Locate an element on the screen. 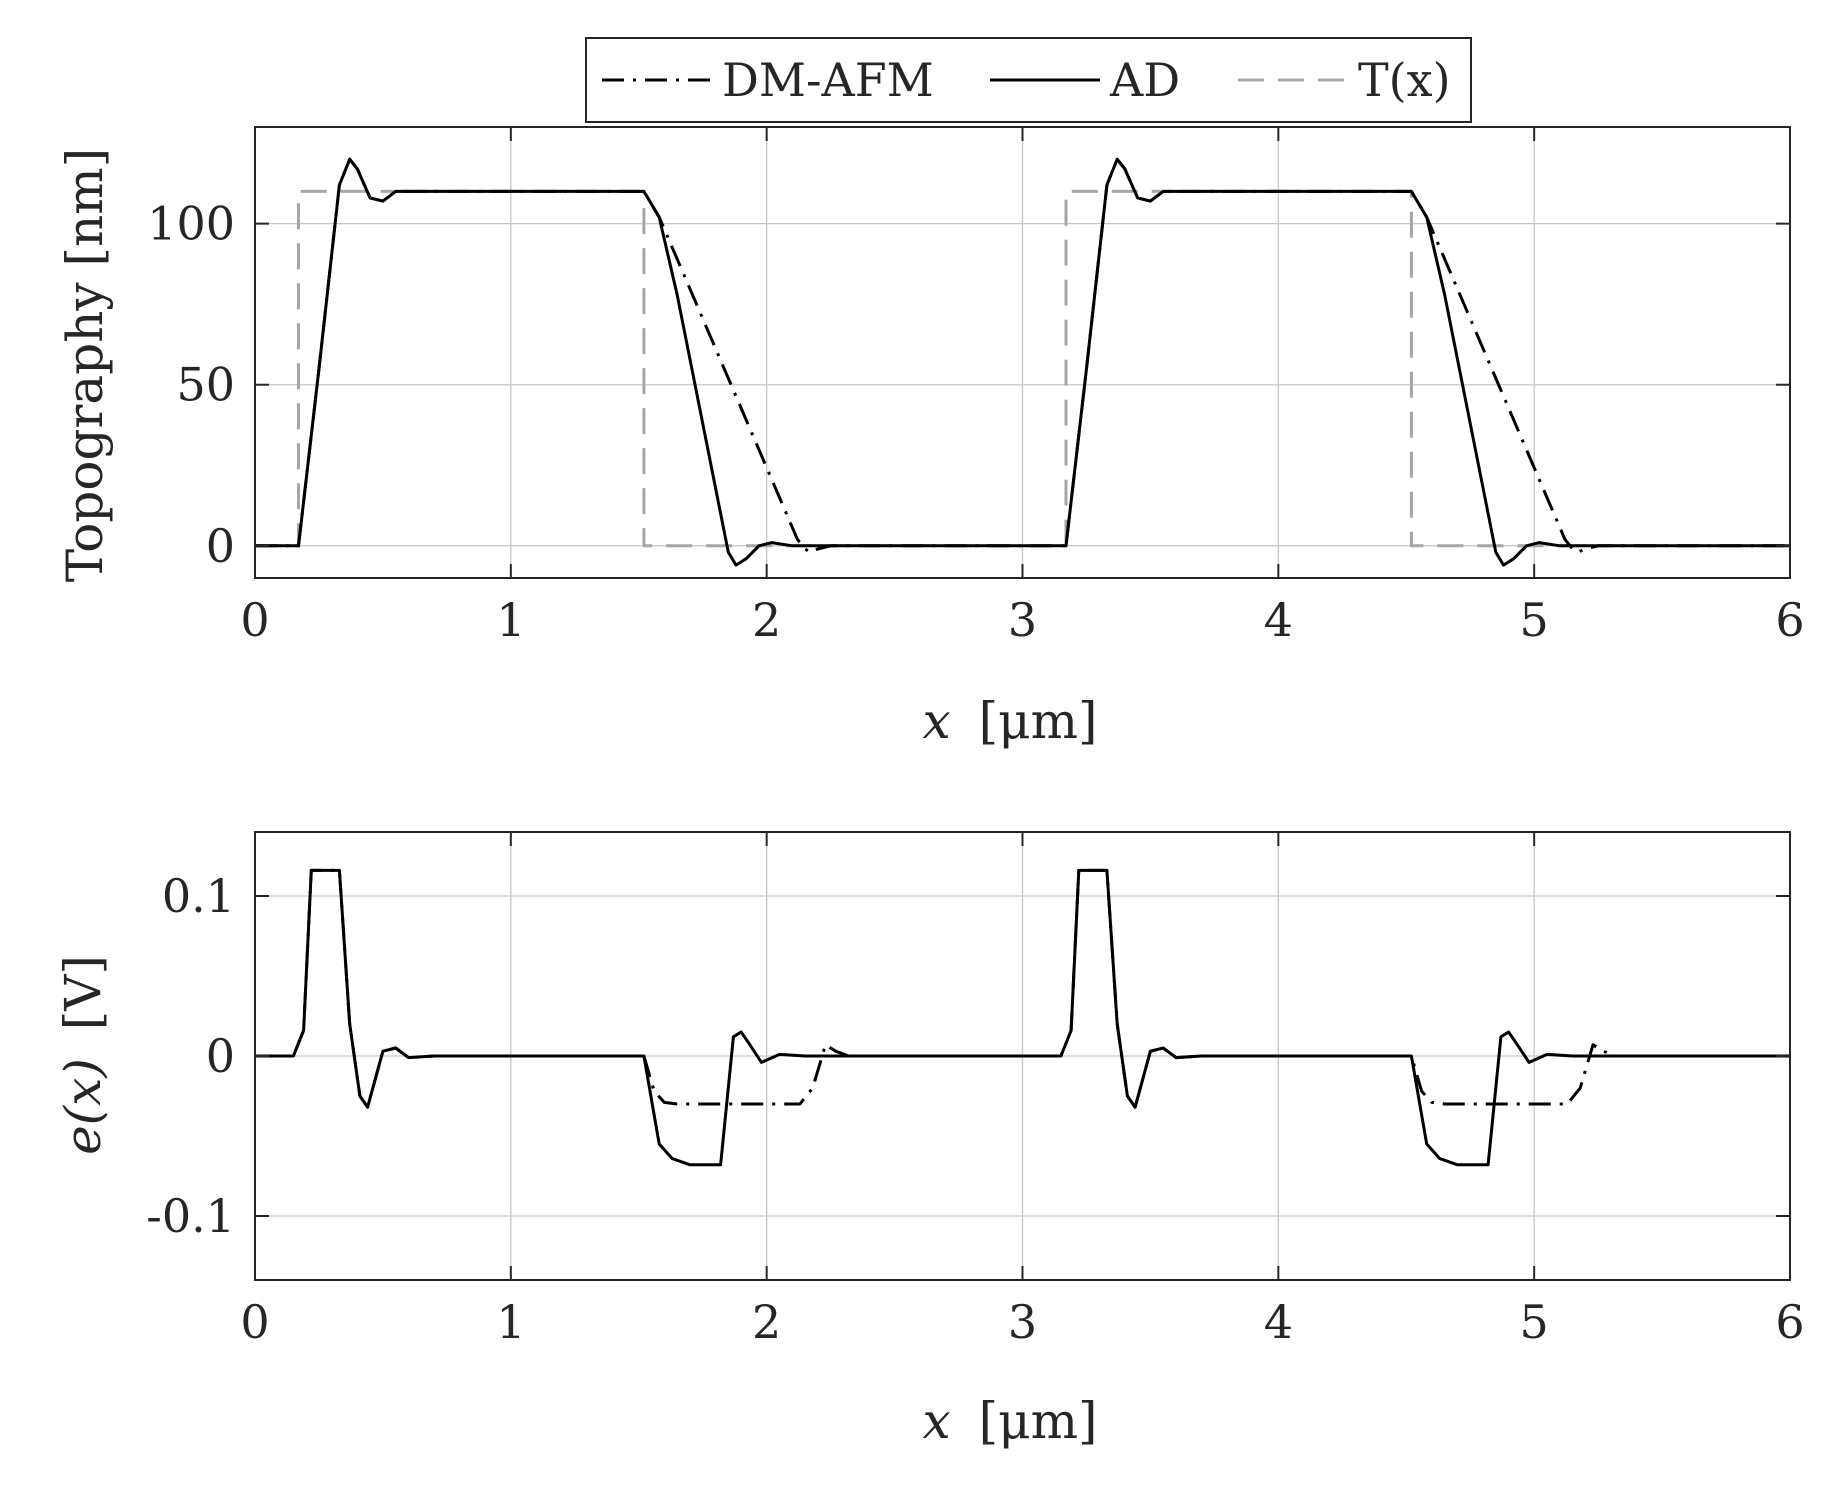 This screenshot has width=1840, height=1485. topography-xtick-label: 1 is located at coordinates (510, 620).